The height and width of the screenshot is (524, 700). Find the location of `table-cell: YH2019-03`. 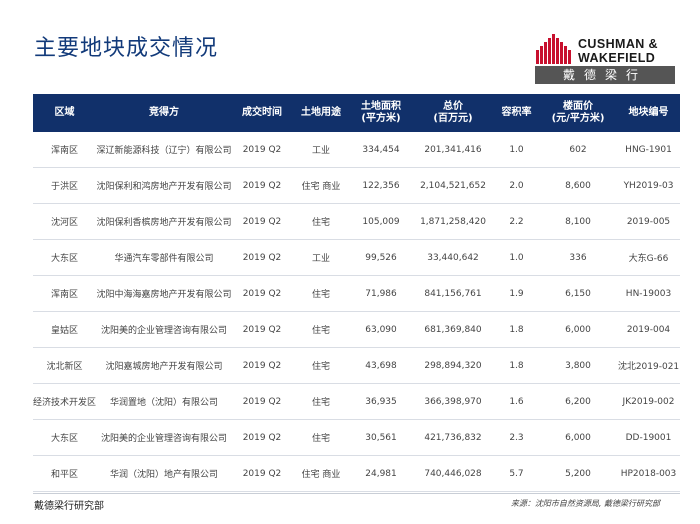

table-cell: YH2019-03 is located at coordinates (648, 185).